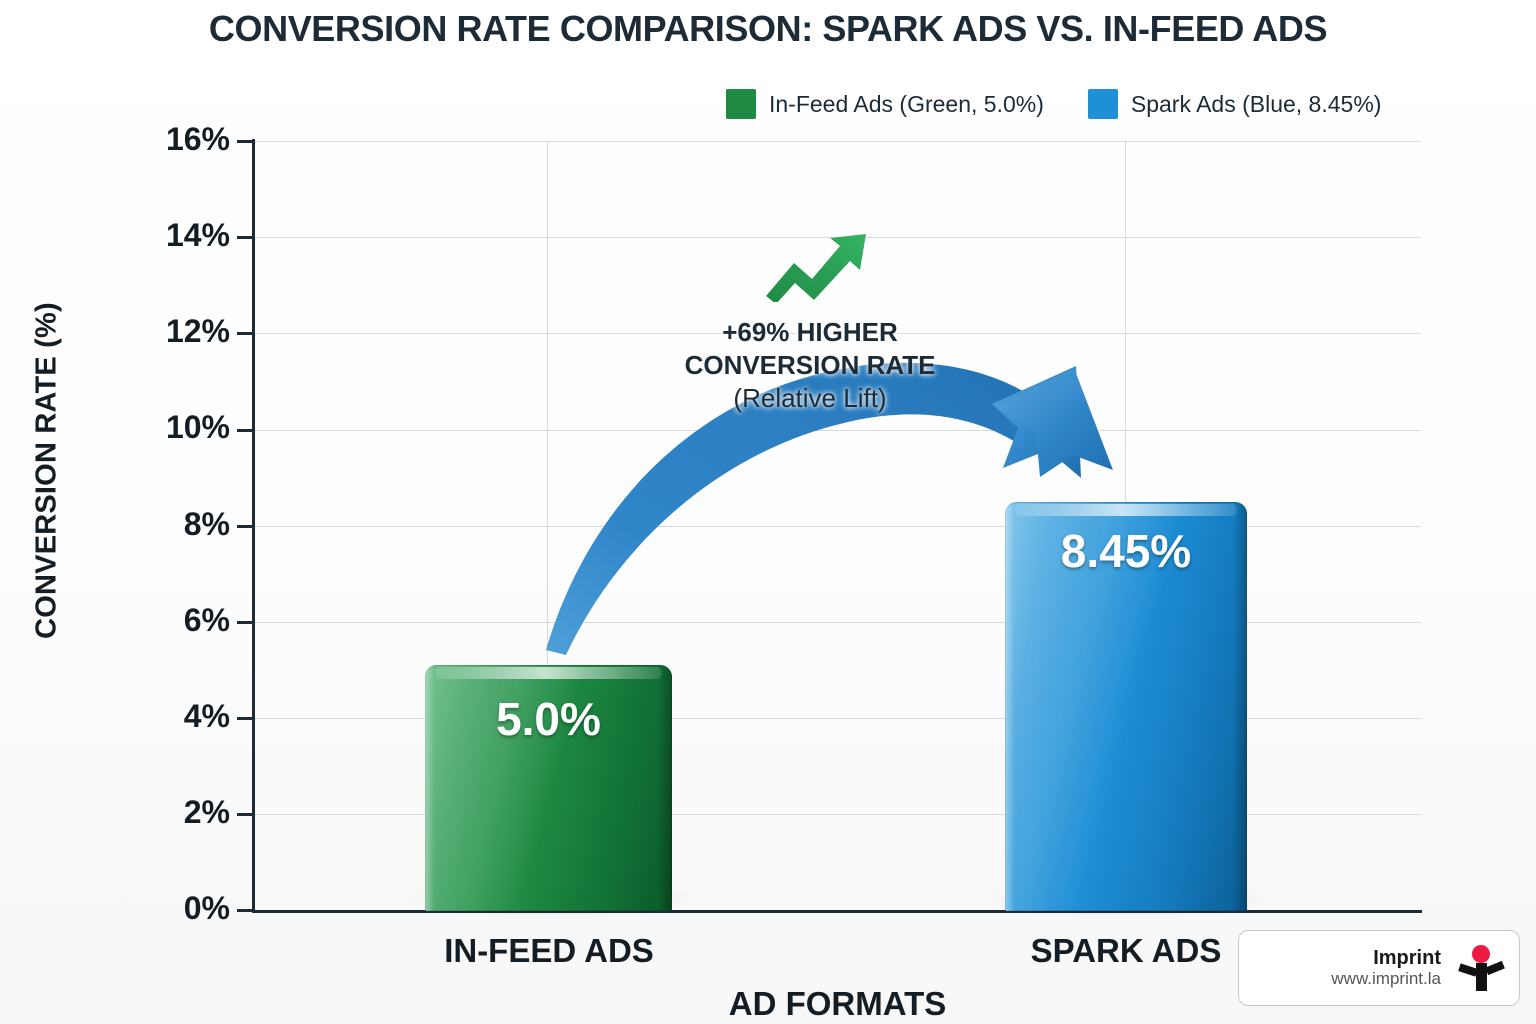 This screenshot has width=1536, height=1024. Describe the element at coordinates (206, 812) in the screenshot. I see `y-tick-label-2: 2%` at that location.